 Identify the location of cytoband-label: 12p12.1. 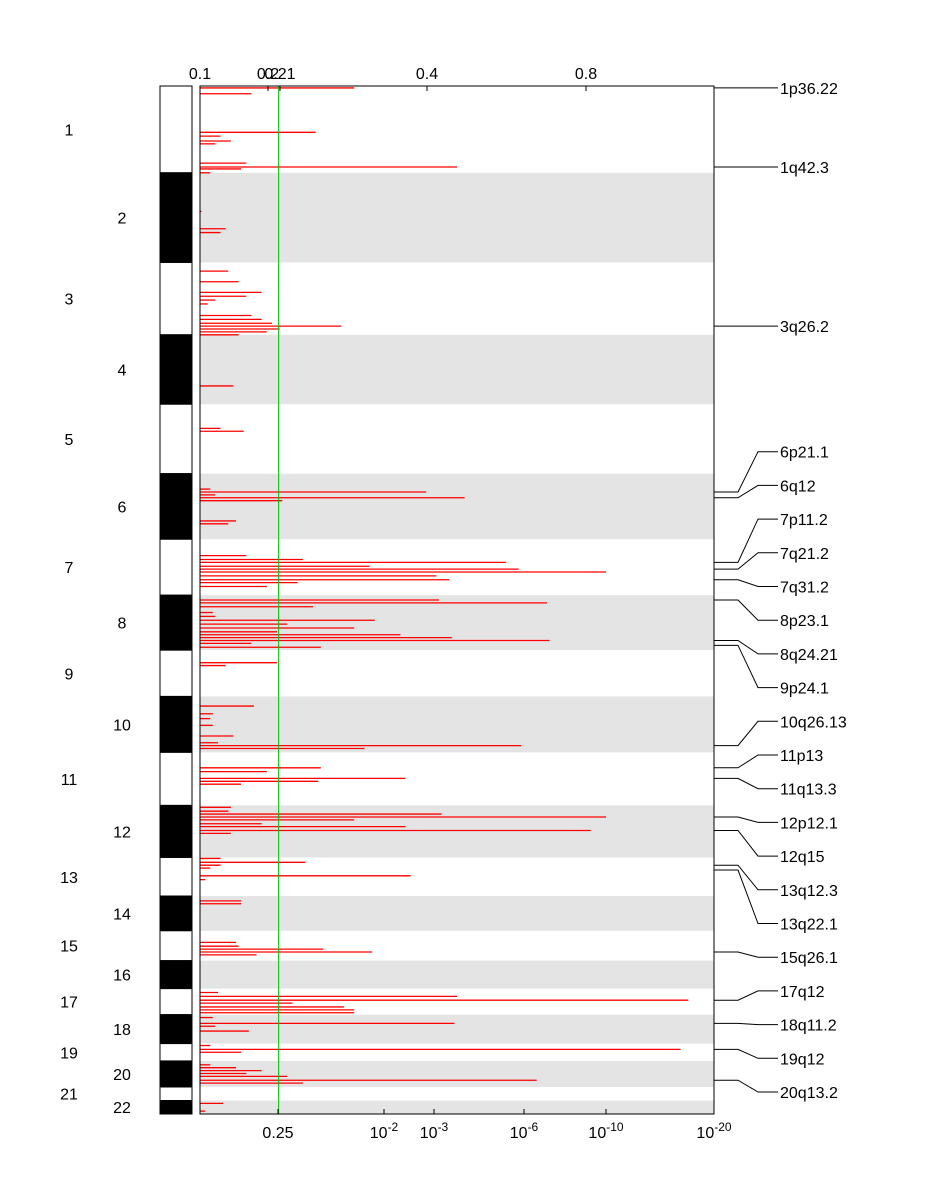
(809, 823).